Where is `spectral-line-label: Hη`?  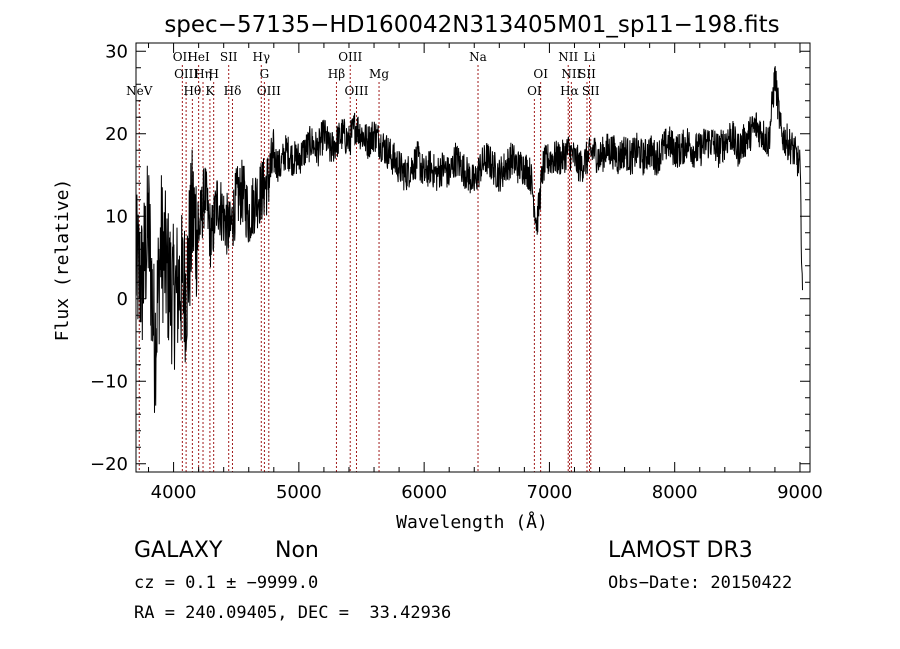 spectral-line-label: Hη is located at coordinates (203, 74).